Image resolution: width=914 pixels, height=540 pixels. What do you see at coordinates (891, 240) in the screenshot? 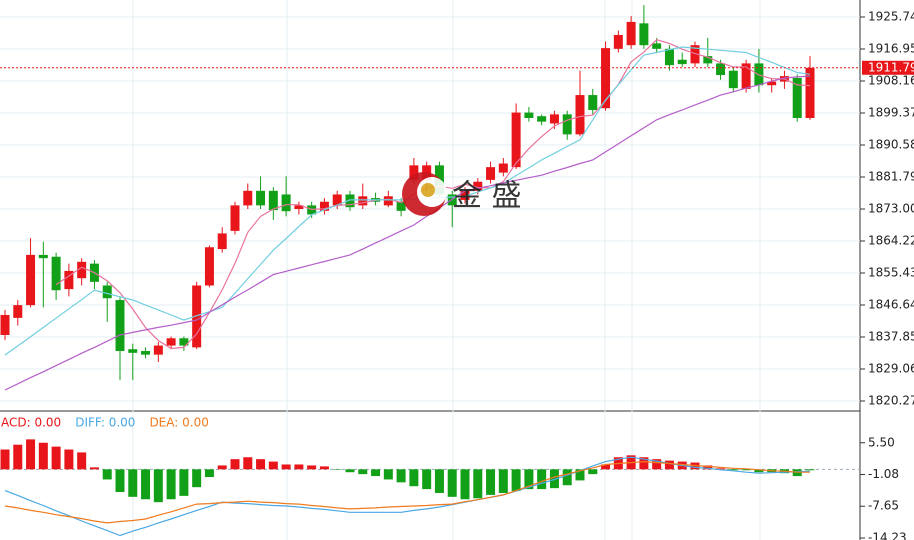
I see `y-tick-label: 1864.22` at bounding box center [891, 240].